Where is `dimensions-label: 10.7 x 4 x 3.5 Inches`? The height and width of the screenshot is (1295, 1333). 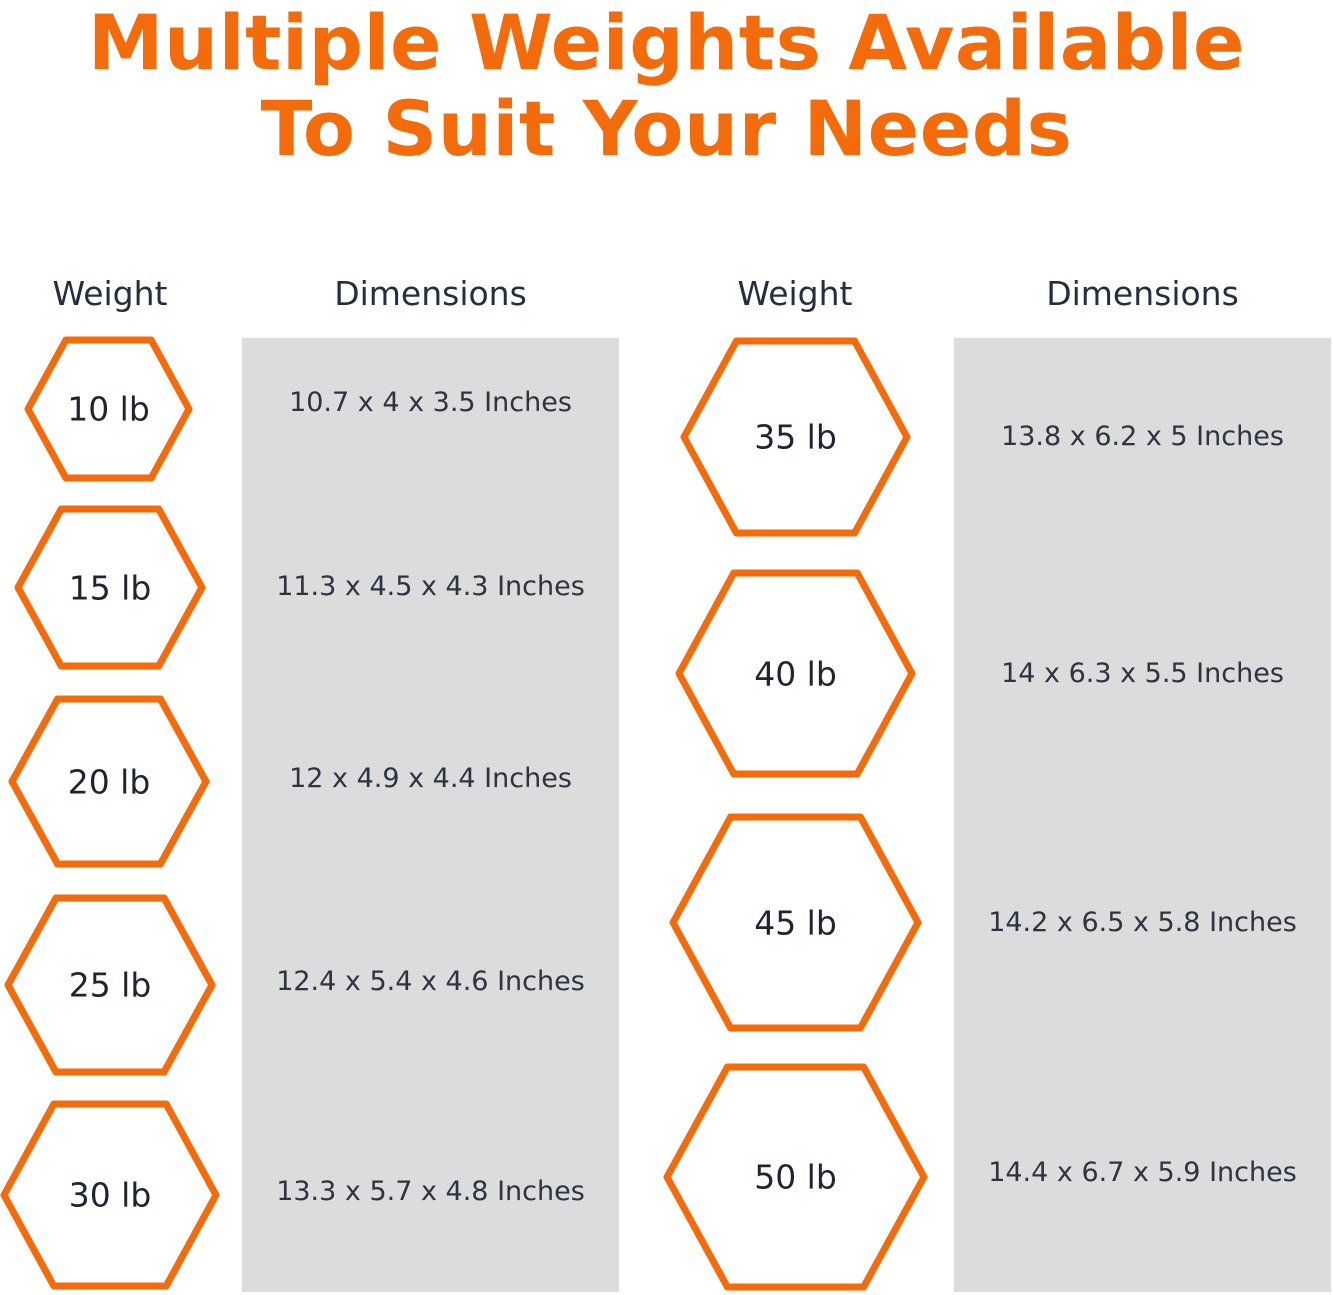 dimensions-label: 10.7 x 4 x 3.5 Inches is located at coordinates (430, 402).